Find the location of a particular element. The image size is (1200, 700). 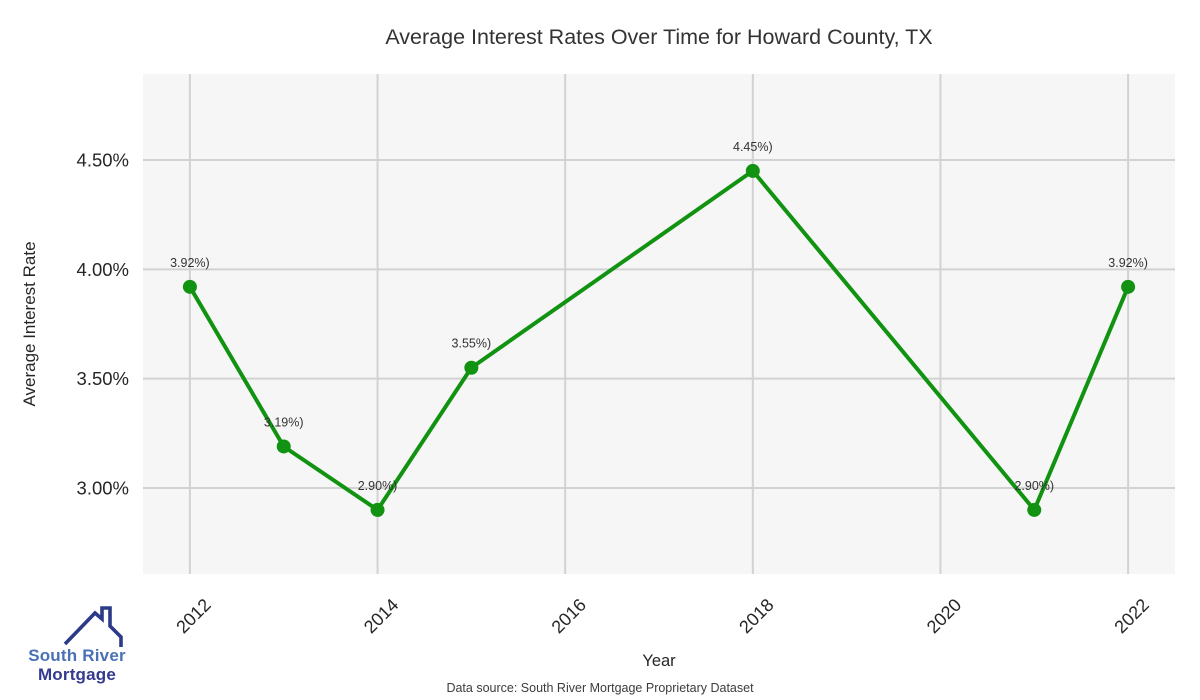

y-tick-label: 3.50% is located at coordinates (103, 378).